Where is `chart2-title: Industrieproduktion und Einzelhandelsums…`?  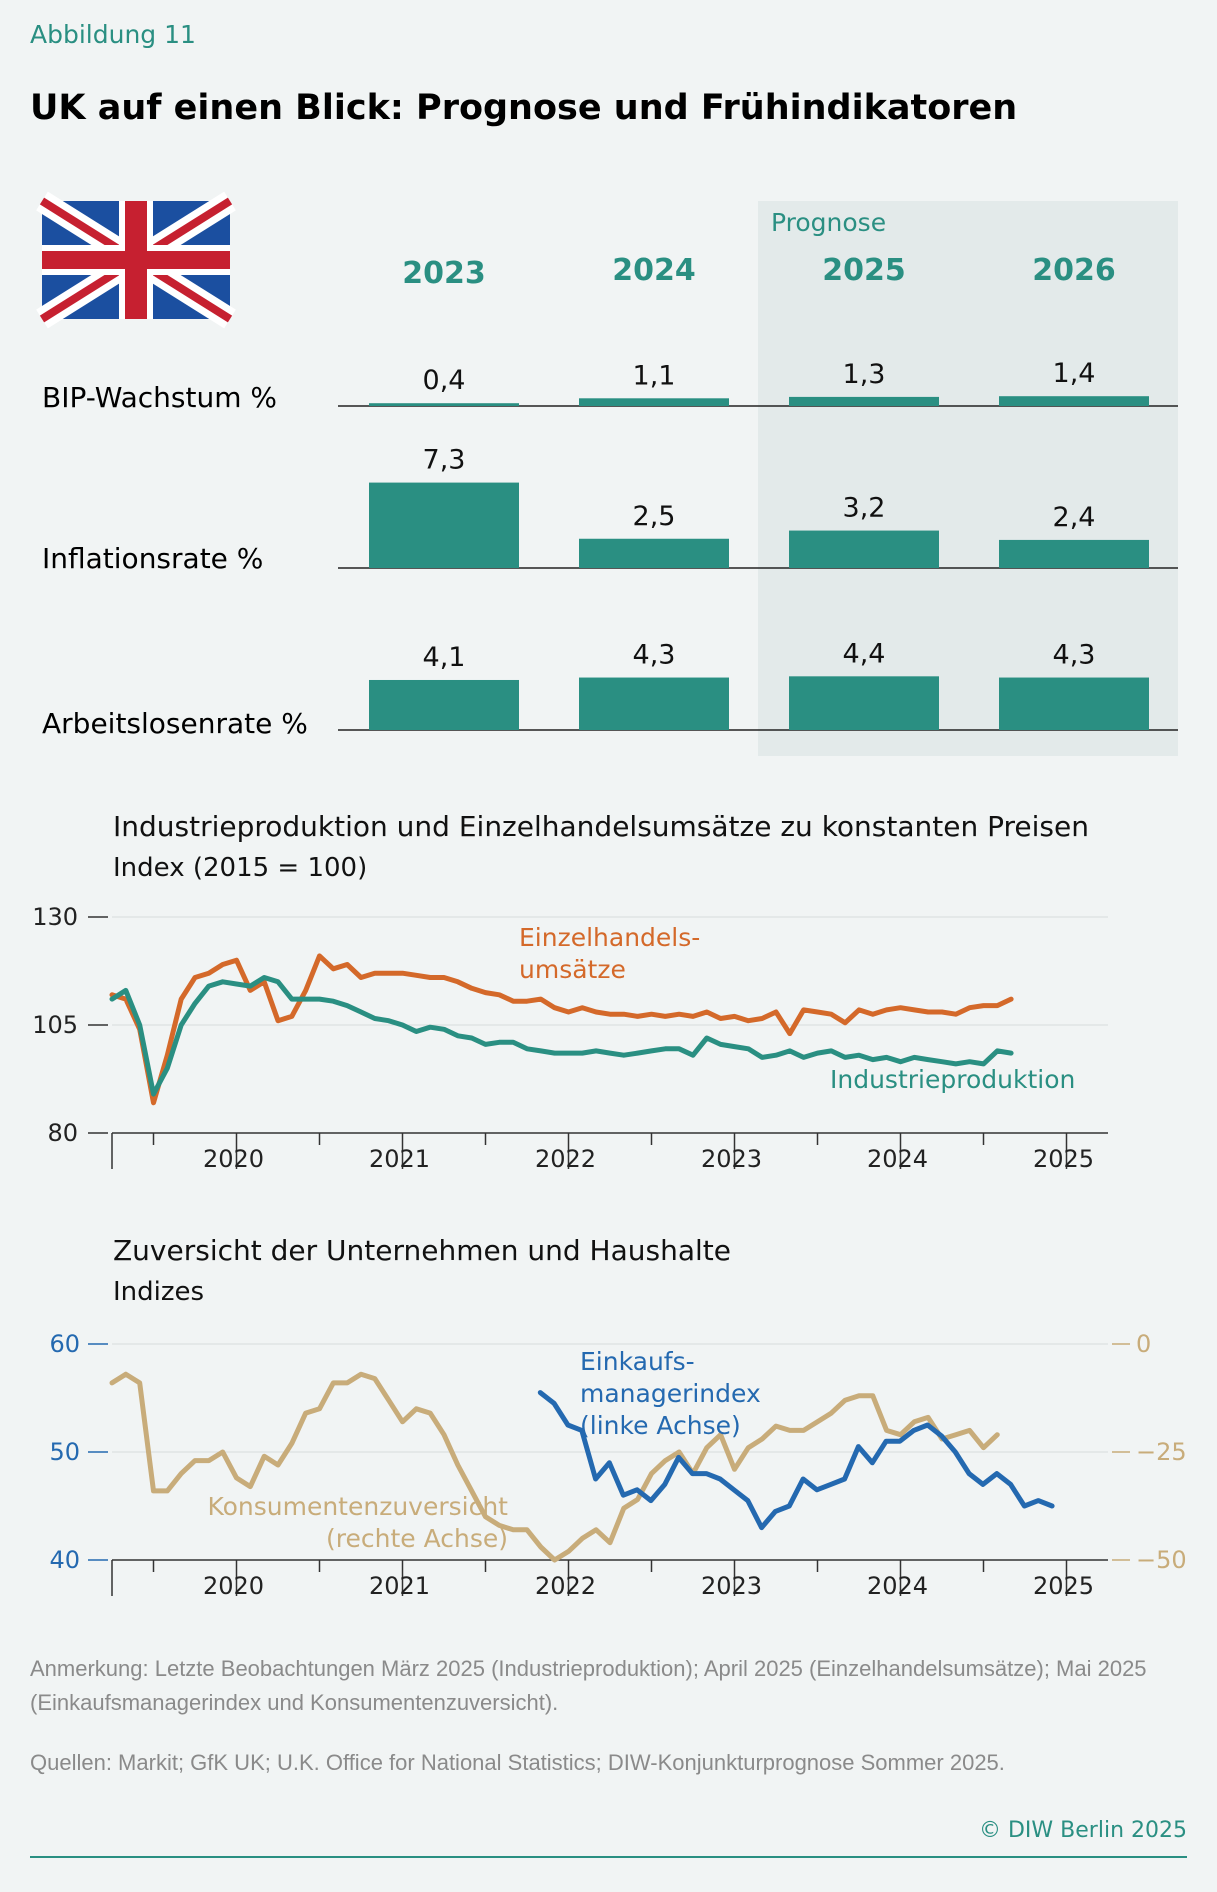 chart2-title: Industrieproduktion und Einzelhandelsums… is located at coordinates (601, 826).